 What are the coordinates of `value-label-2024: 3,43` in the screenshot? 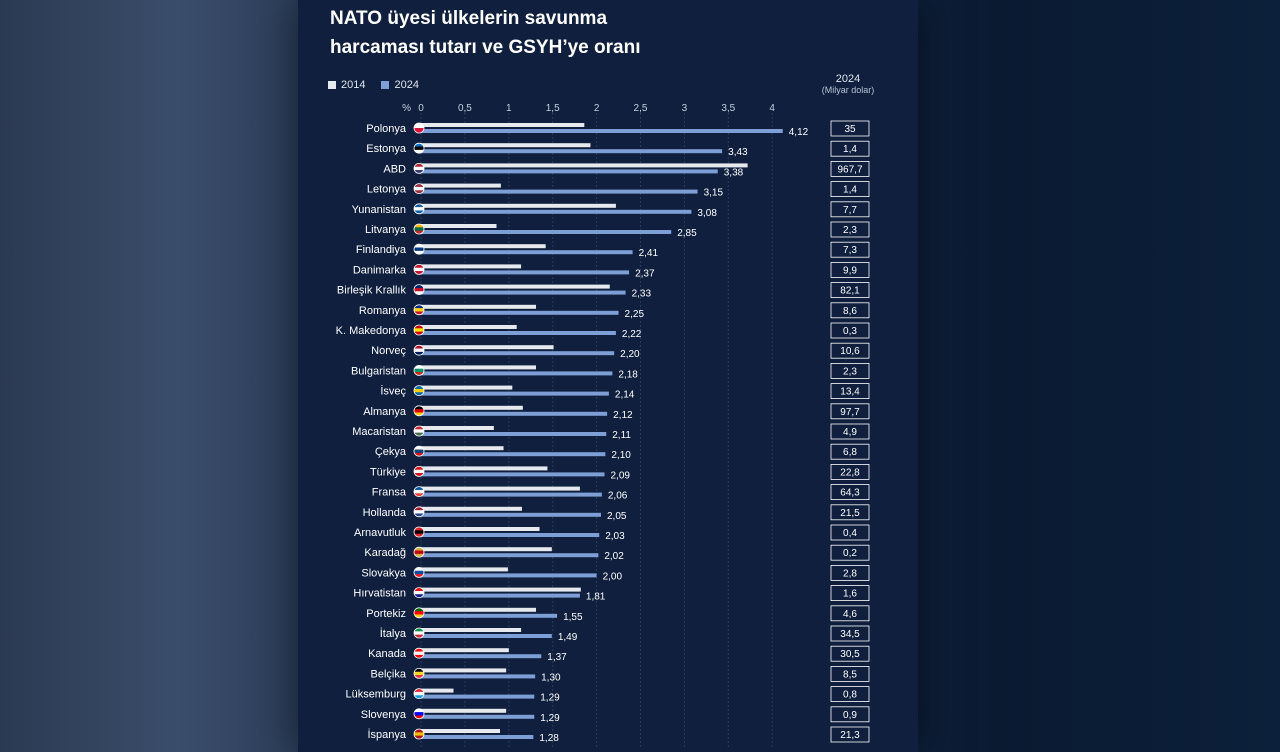 It's located at (738, 152).